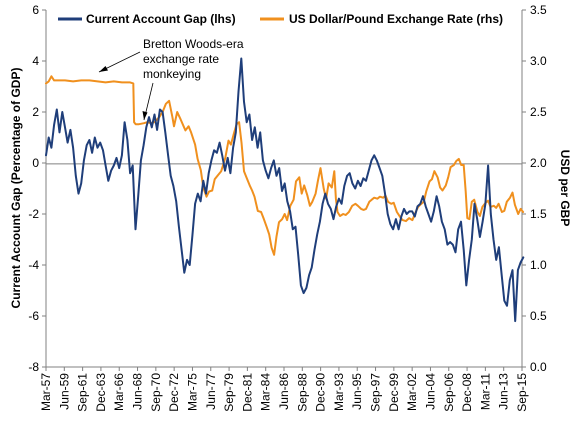 The image size is (579, 425). Describe the element at coordinates (46, 392) in the screenshot. I see `x-tick-label: Mar-57` at that location.